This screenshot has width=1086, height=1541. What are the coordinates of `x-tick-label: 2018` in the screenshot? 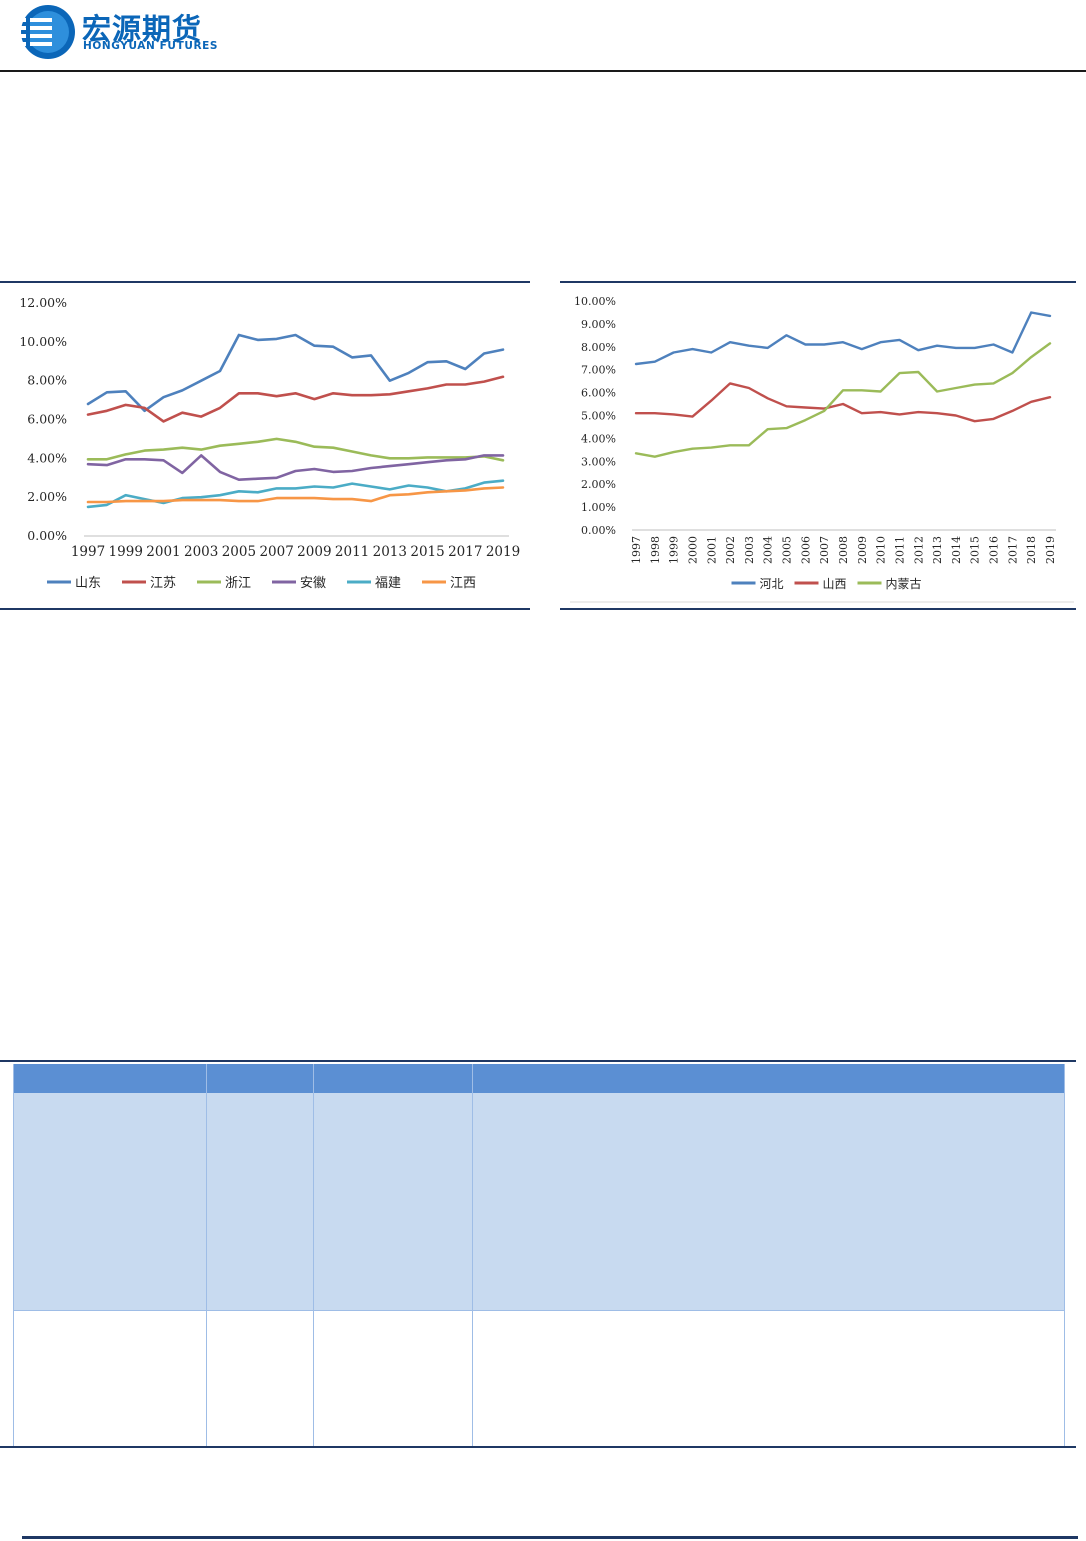 It's located at (1031, 550).